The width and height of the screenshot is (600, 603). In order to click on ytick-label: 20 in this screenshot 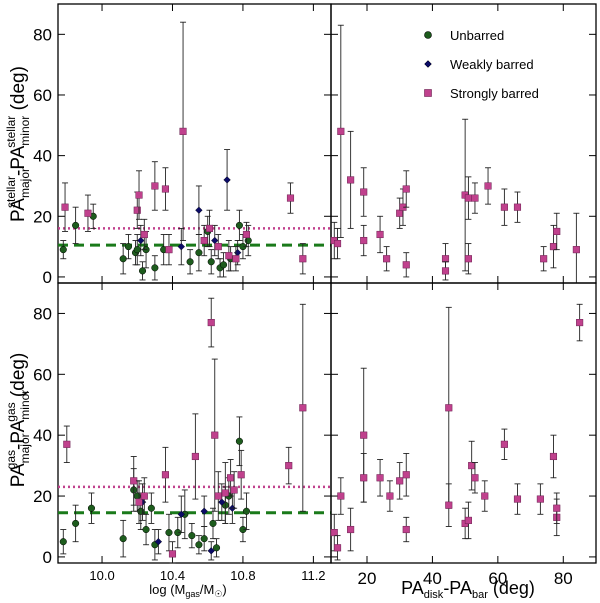, I will do `click(42, 216)`.